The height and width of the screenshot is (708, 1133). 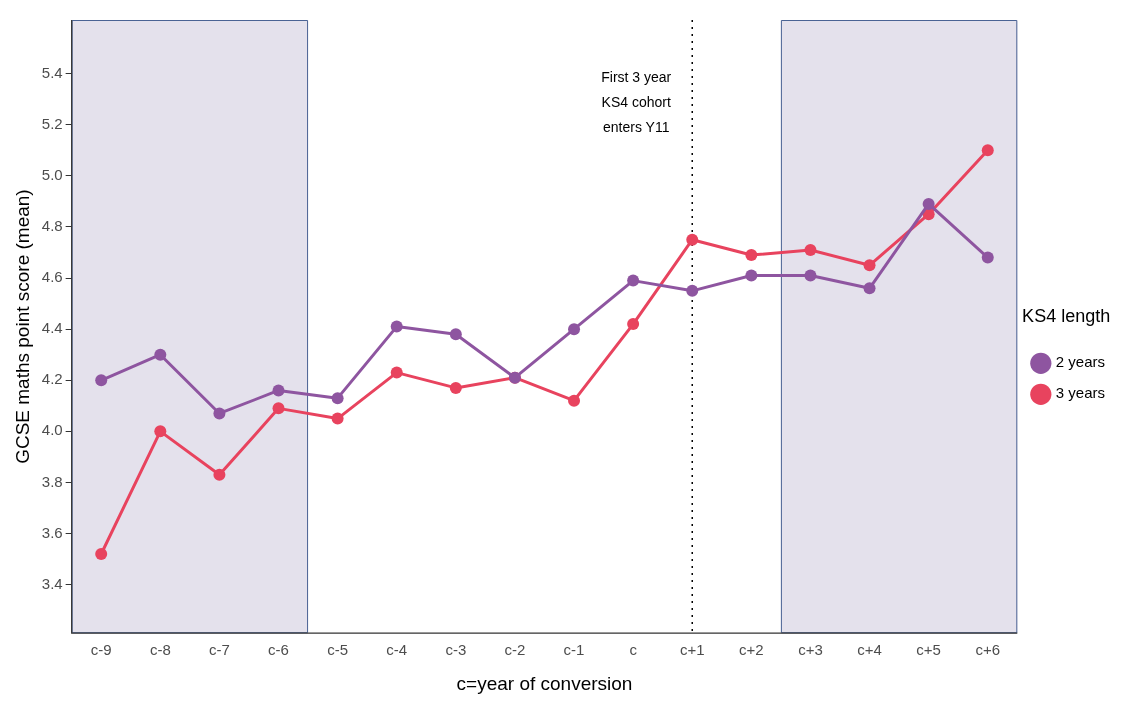 I want to click on x-tick-label: c+4, so click(x=869, y=650).